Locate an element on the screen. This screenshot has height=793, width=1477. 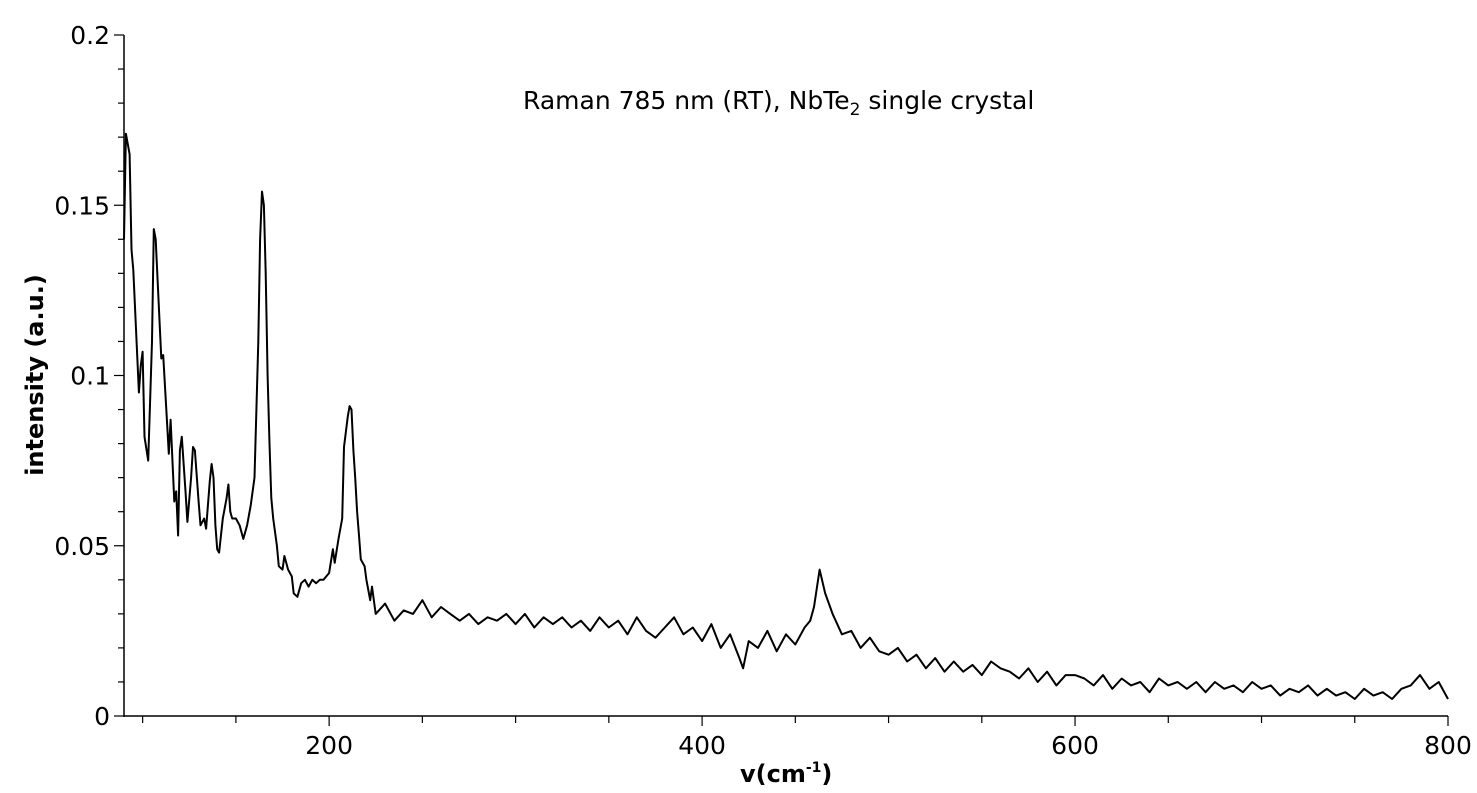
y-tick-label: 0.1 is located at coordinates (90, 376).